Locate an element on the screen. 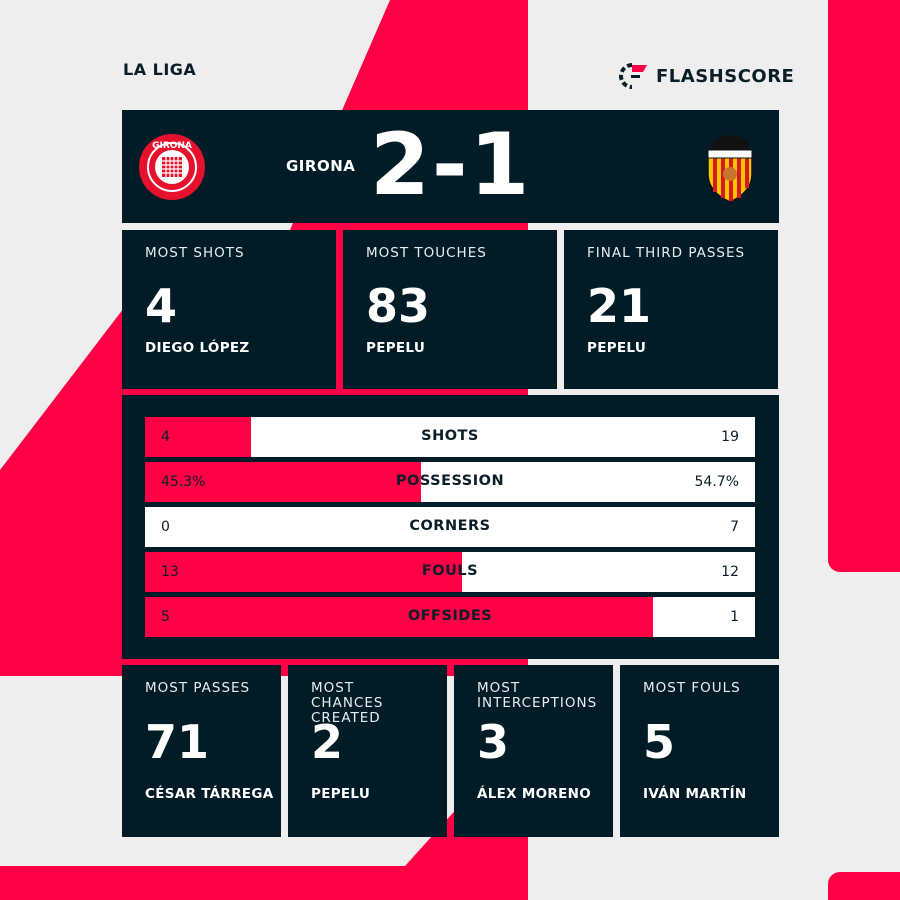  stat-bar-possession: POSSESSION 45.3% 54.7% is located at coordinates (450, 482).